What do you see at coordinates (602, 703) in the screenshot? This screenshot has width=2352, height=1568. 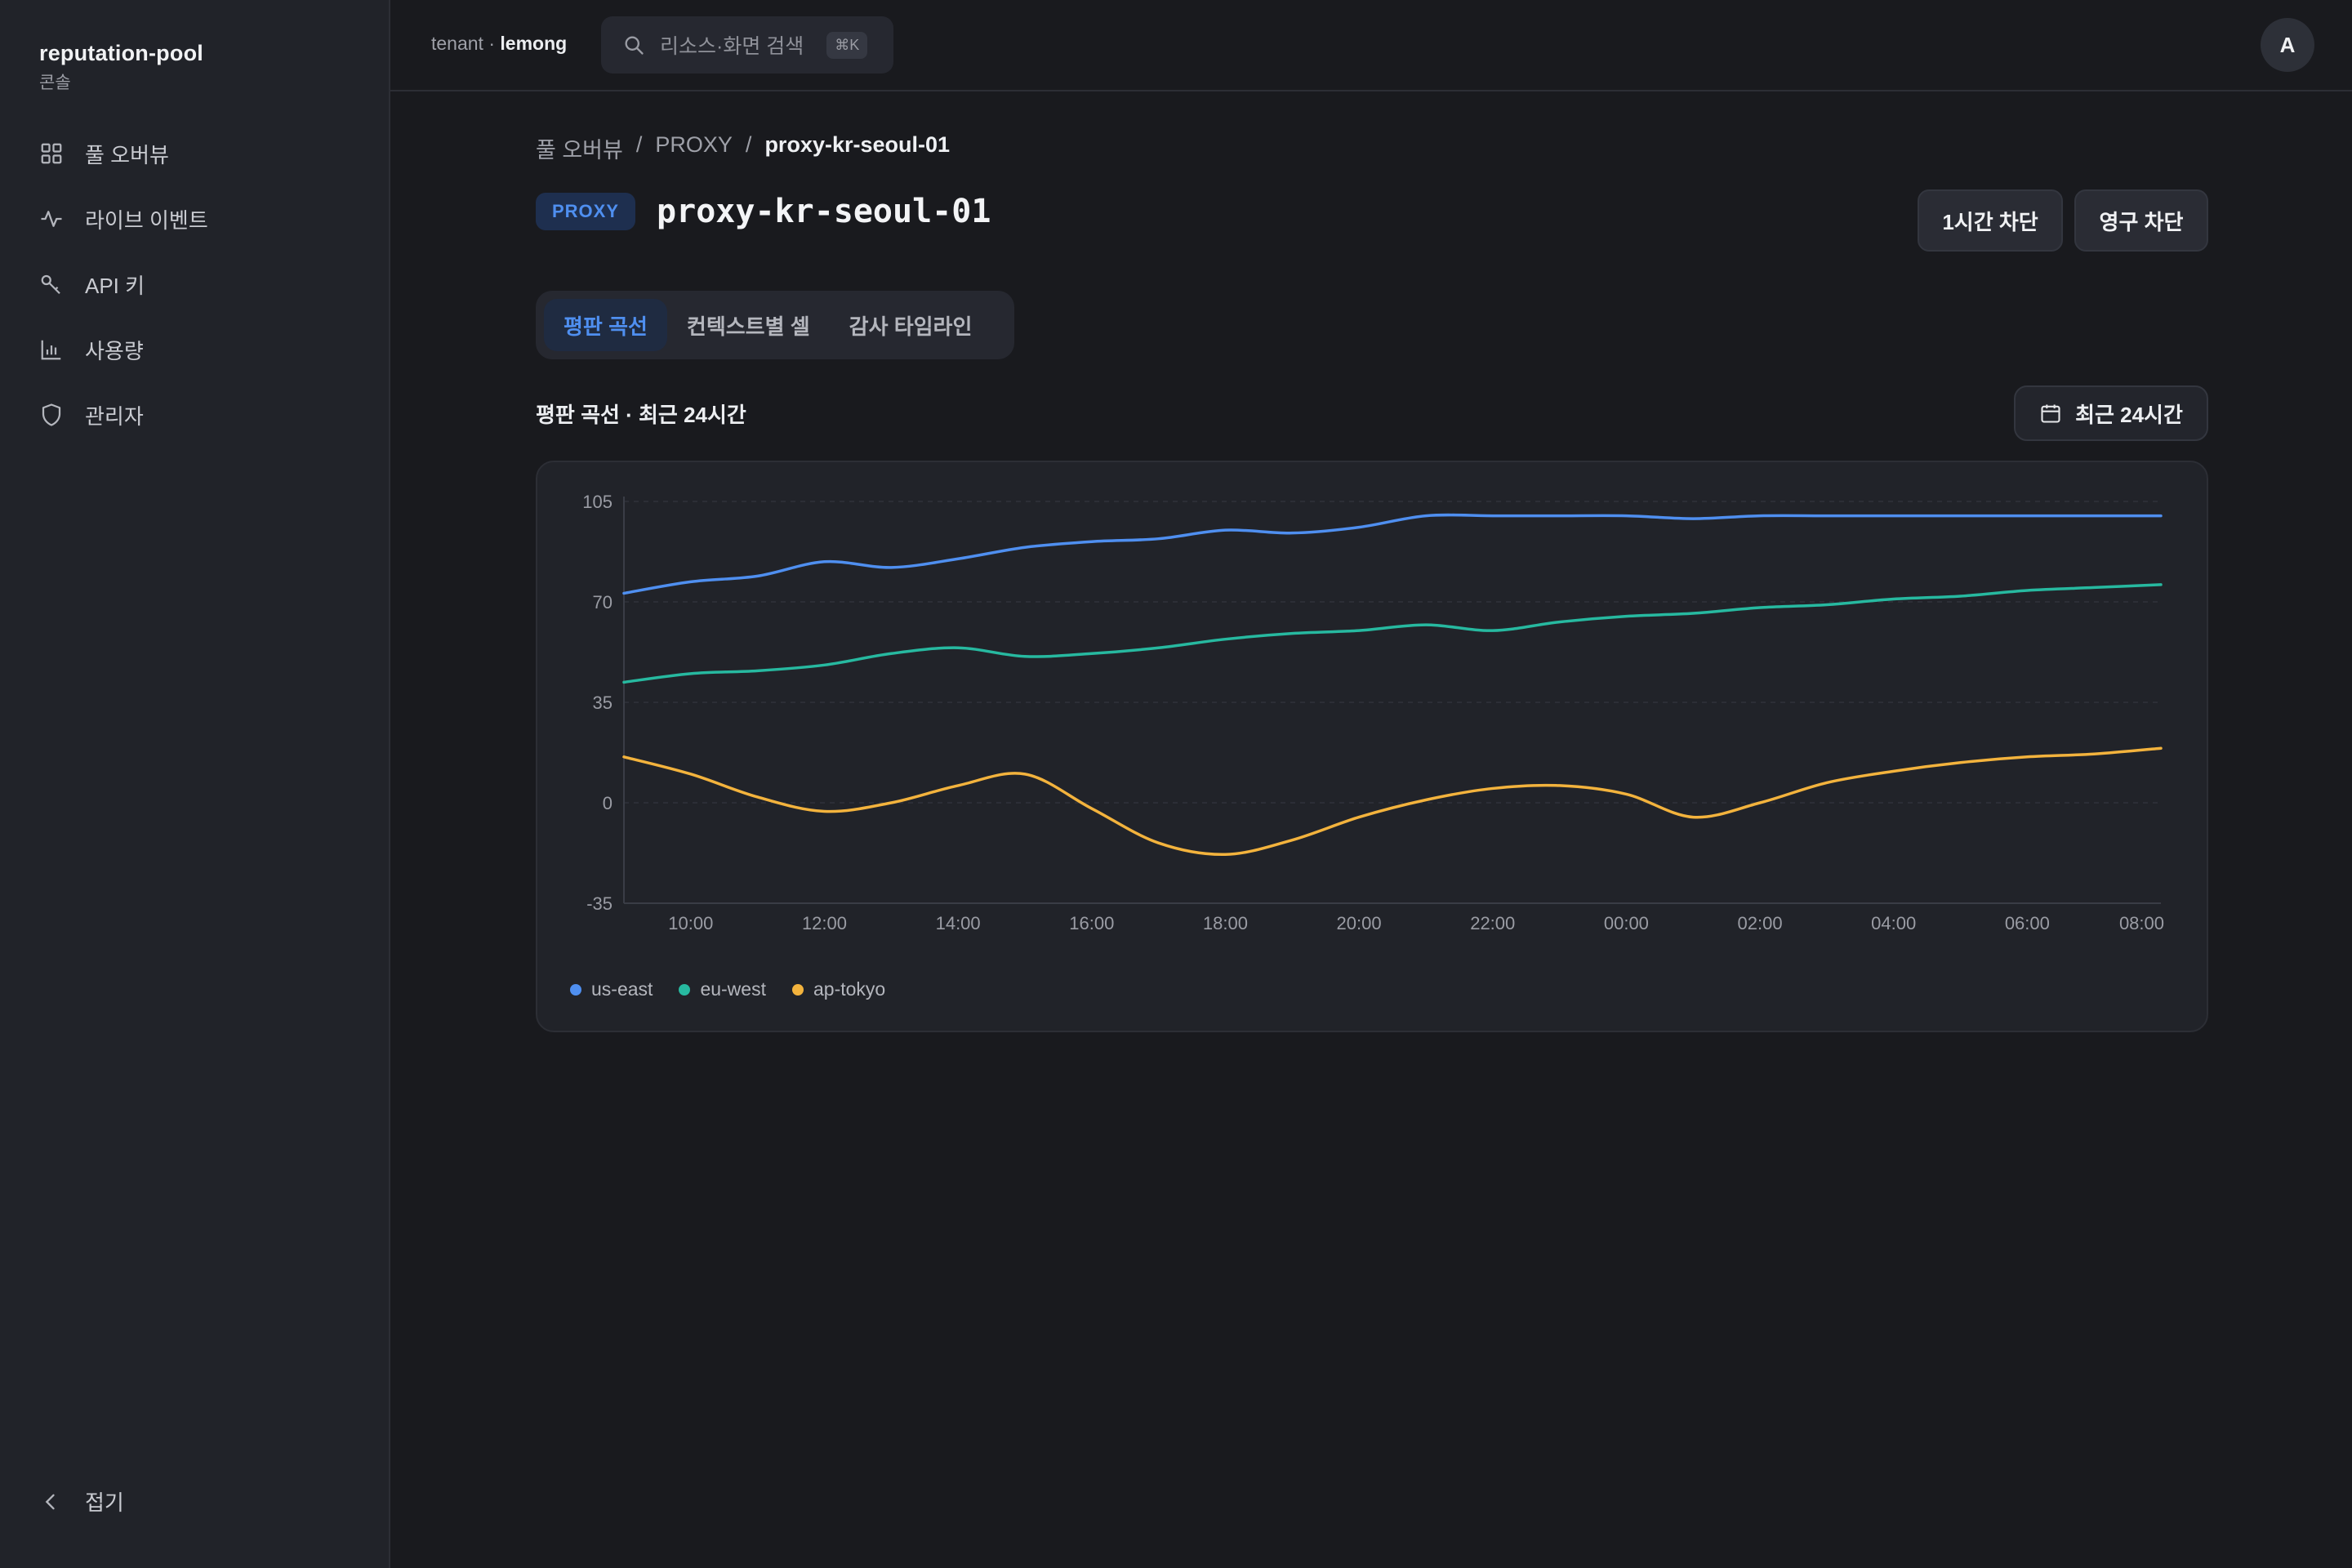 I see `y-tick-label: 35` at bounding box center [602, 703].